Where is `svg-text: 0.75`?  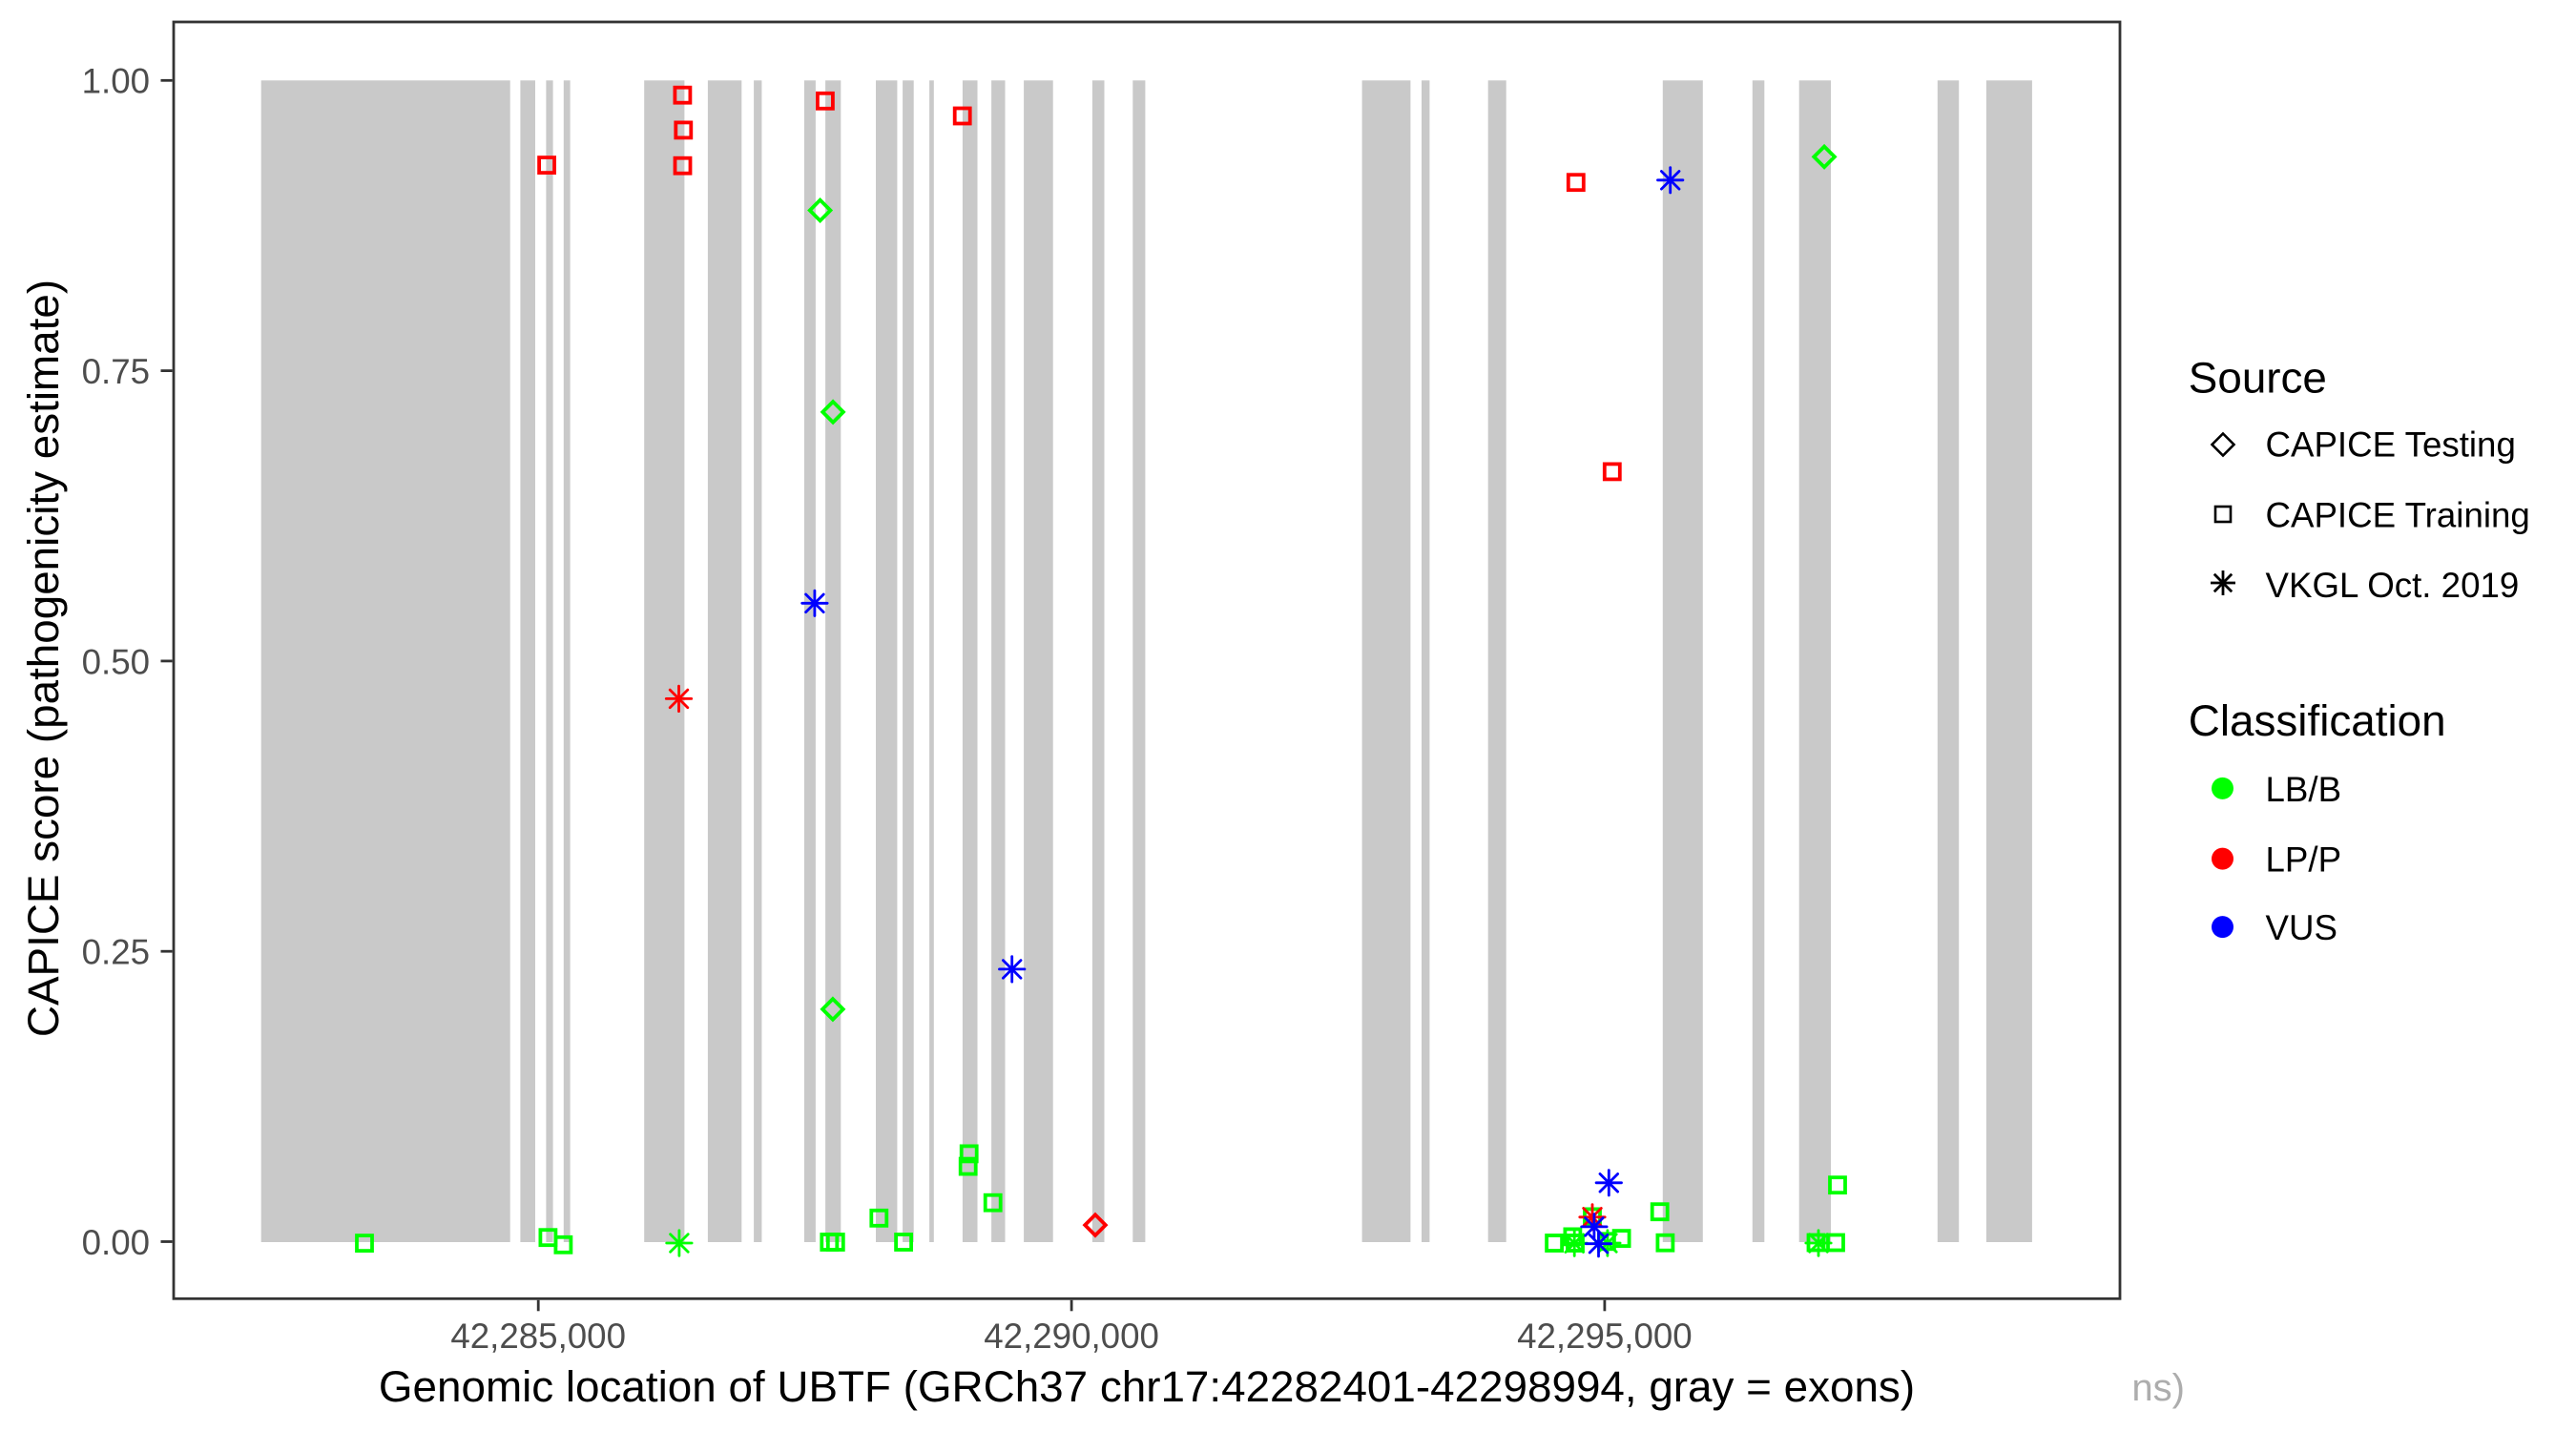 svg-text: 0.75 is located at coordinates (116, 371).